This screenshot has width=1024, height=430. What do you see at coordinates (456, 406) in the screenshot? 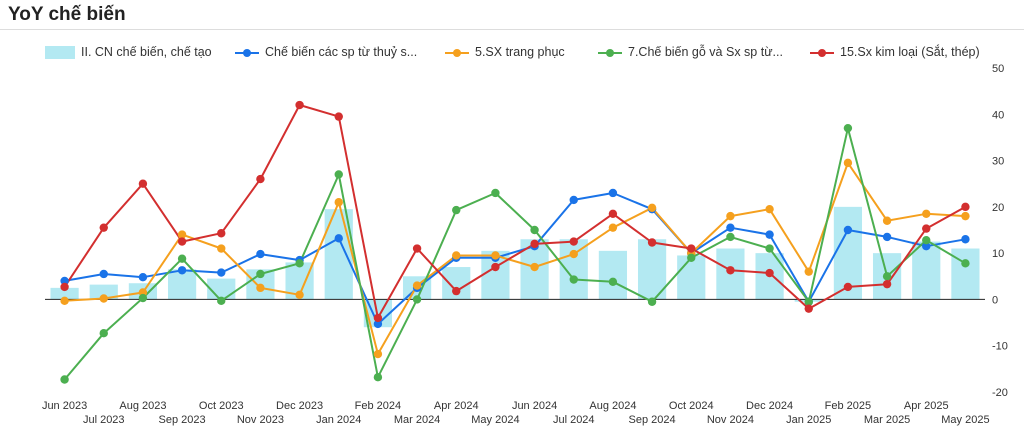
I see `x-tick-label: Apr 2024` at bounding box center [456, 406].